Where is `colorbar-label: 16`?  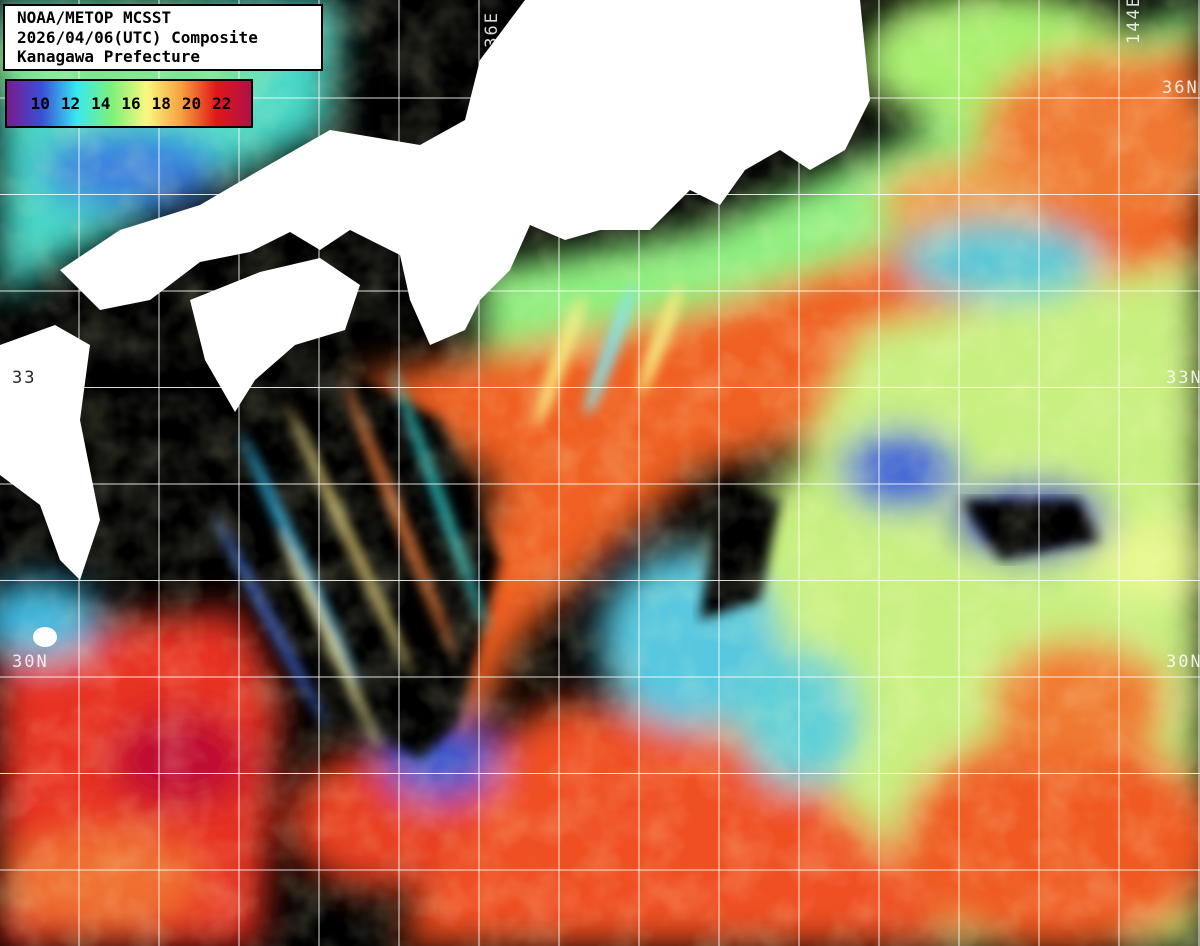
colorbar-label: 16 is located at coordinates (131, 103).